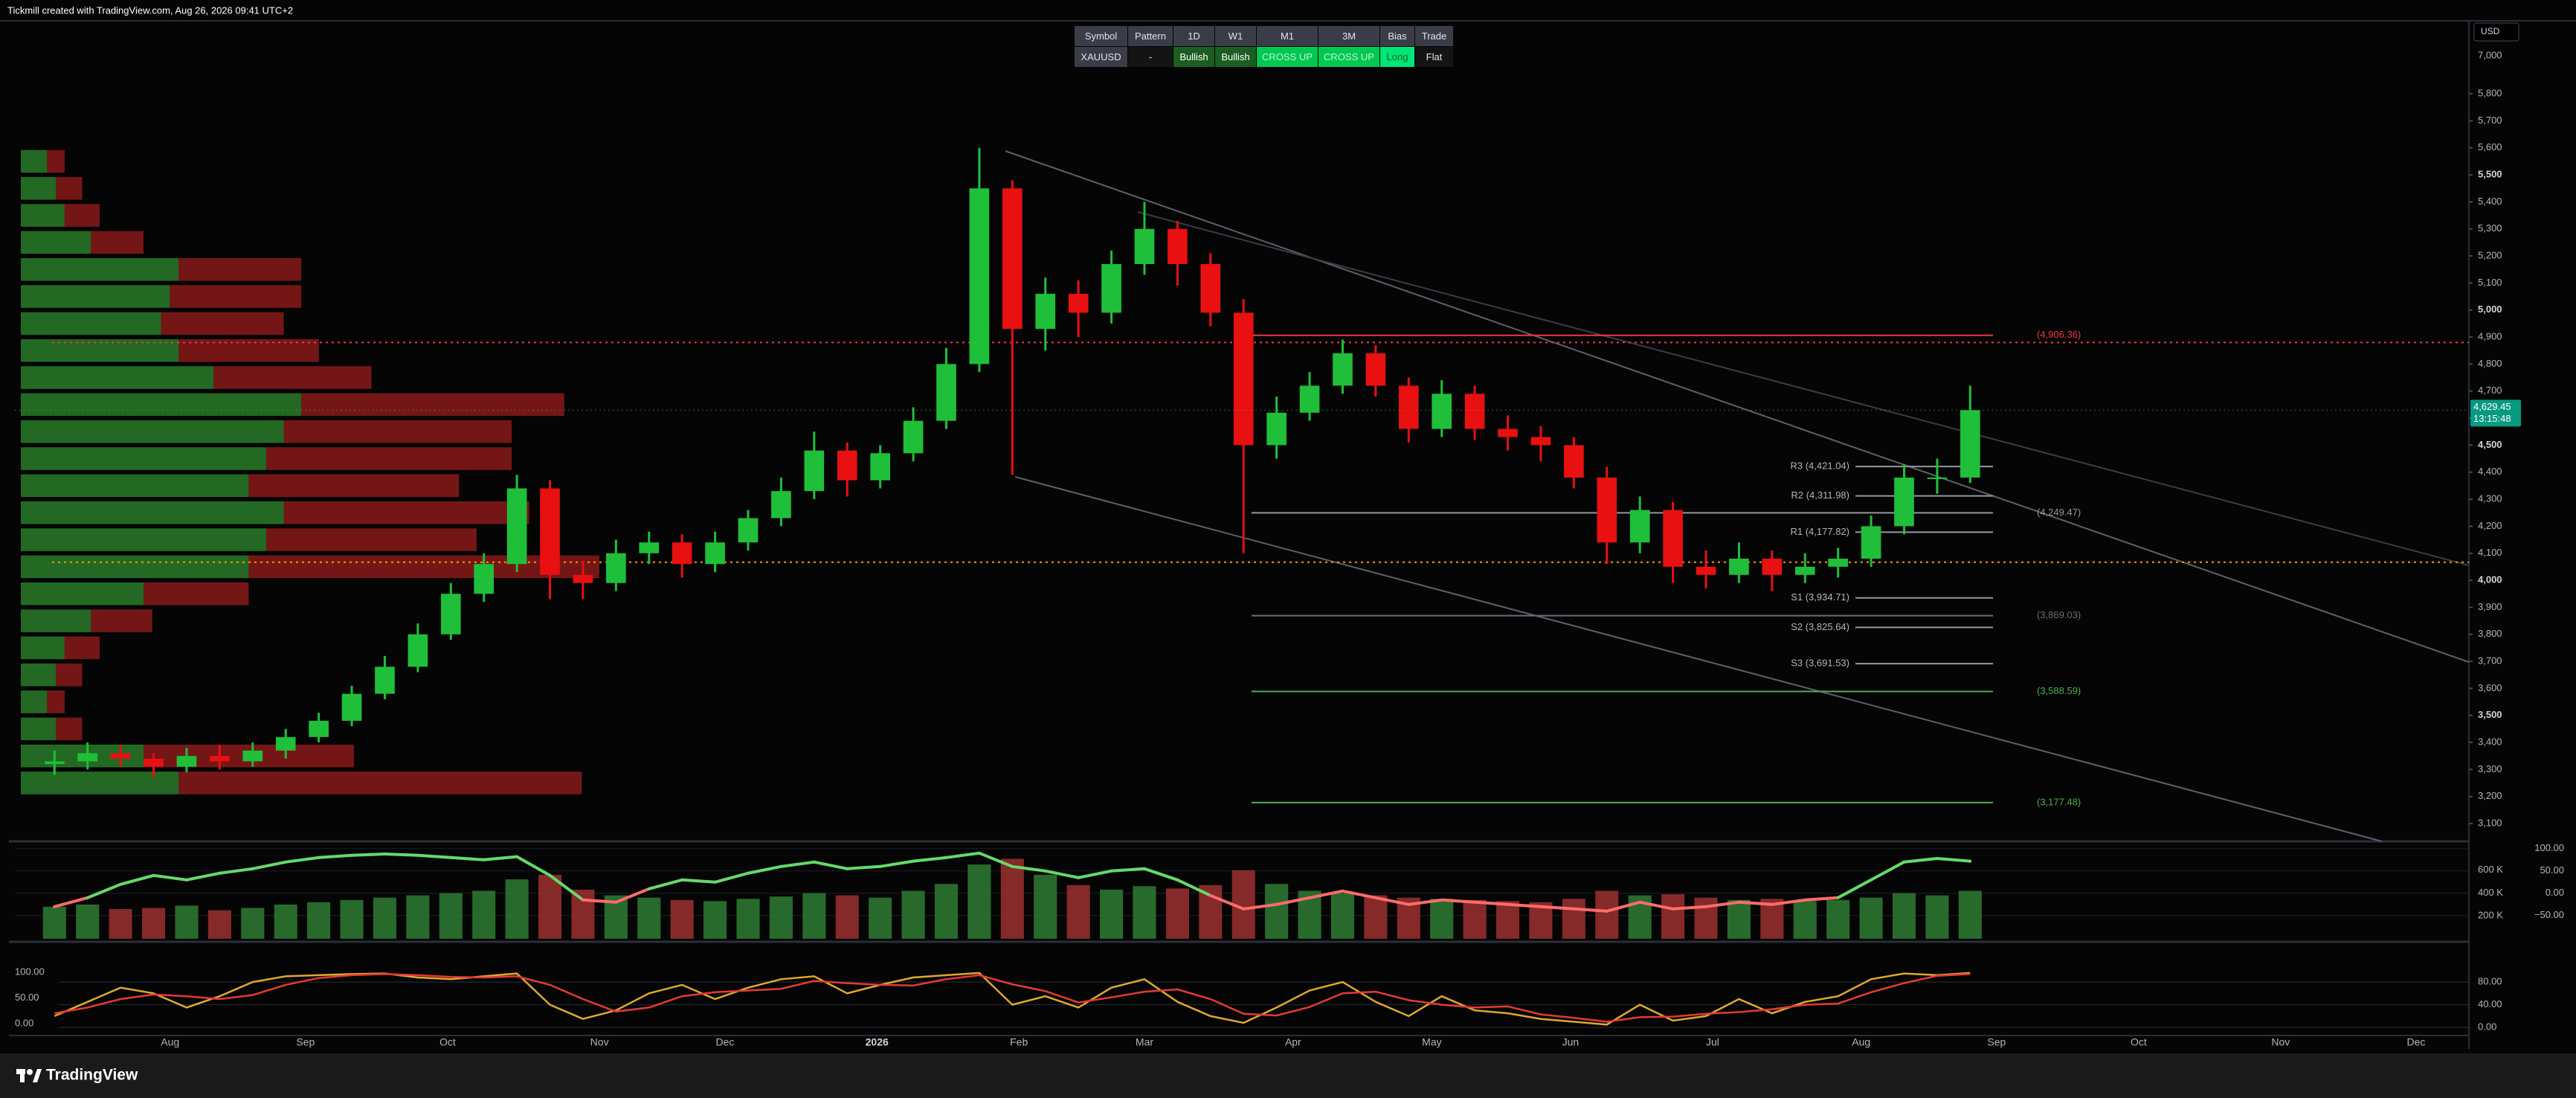 Image resolution: width=2576 pixels, height=1098 pixels. I want to click on pivot-label: R3 (4,421.04), so click(1820, 466).